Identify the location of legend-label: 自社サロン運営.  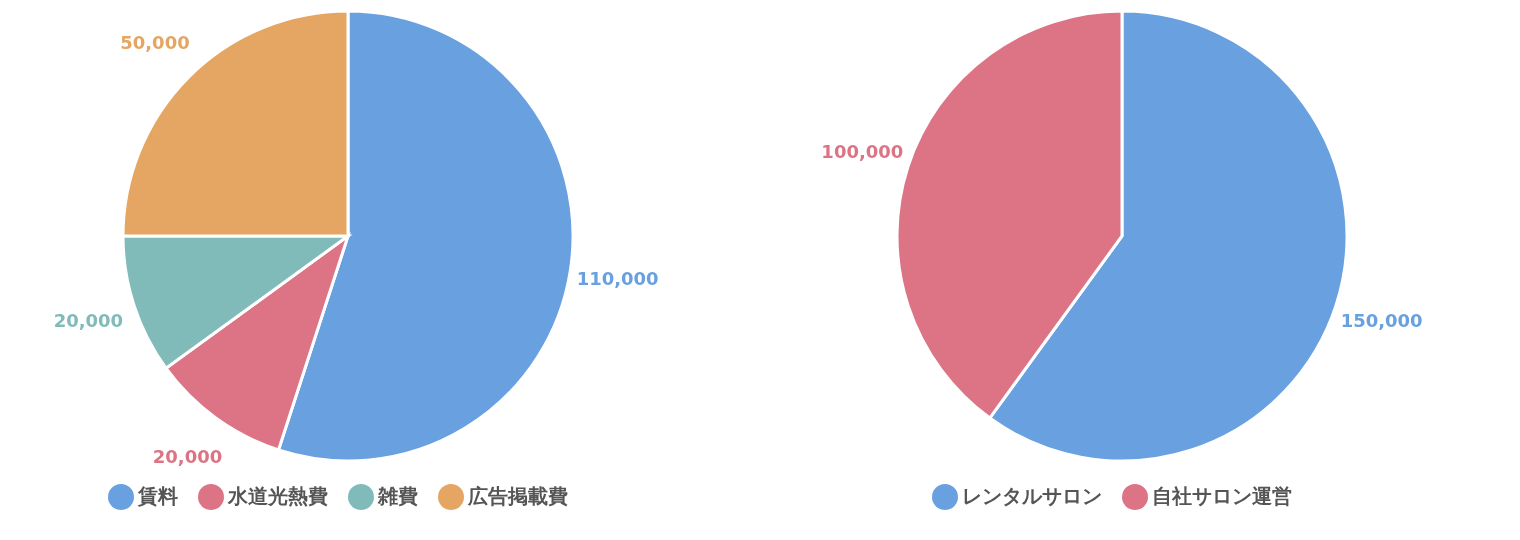
(1222, 495).